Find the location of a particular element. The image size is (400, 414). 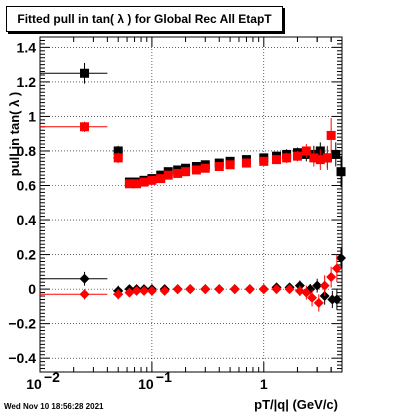

x-tick-exponent: −2 is located at coordinates (52, 377).